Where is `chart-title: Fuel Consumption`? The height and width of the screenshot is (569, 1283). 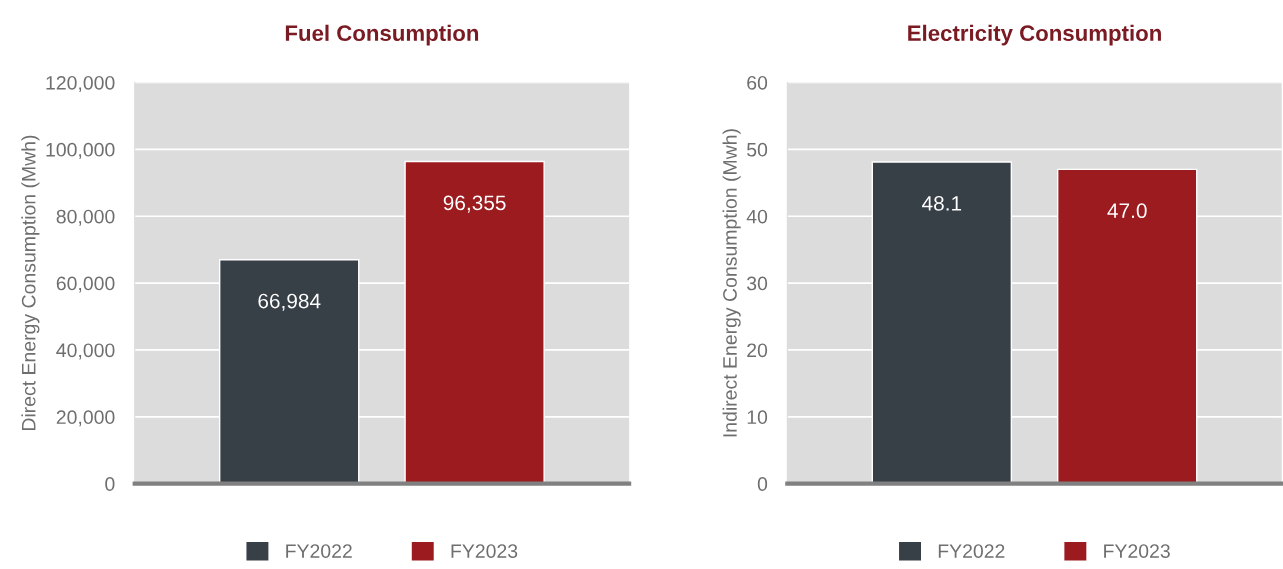 chart-title: Fuel Consumption is located at coordinates (382, 35).